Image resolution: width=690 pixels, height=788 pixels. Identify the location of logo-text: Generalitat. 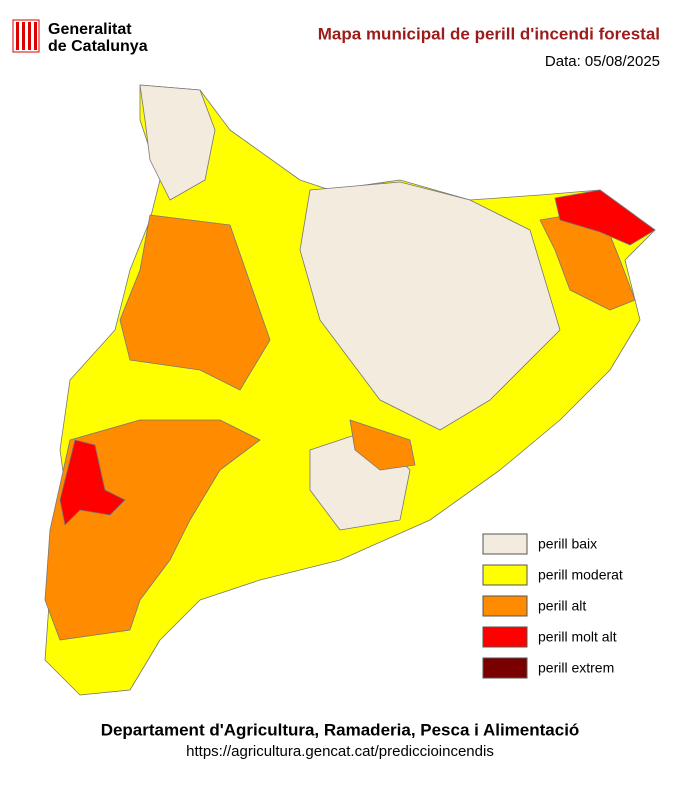
(90, 29).